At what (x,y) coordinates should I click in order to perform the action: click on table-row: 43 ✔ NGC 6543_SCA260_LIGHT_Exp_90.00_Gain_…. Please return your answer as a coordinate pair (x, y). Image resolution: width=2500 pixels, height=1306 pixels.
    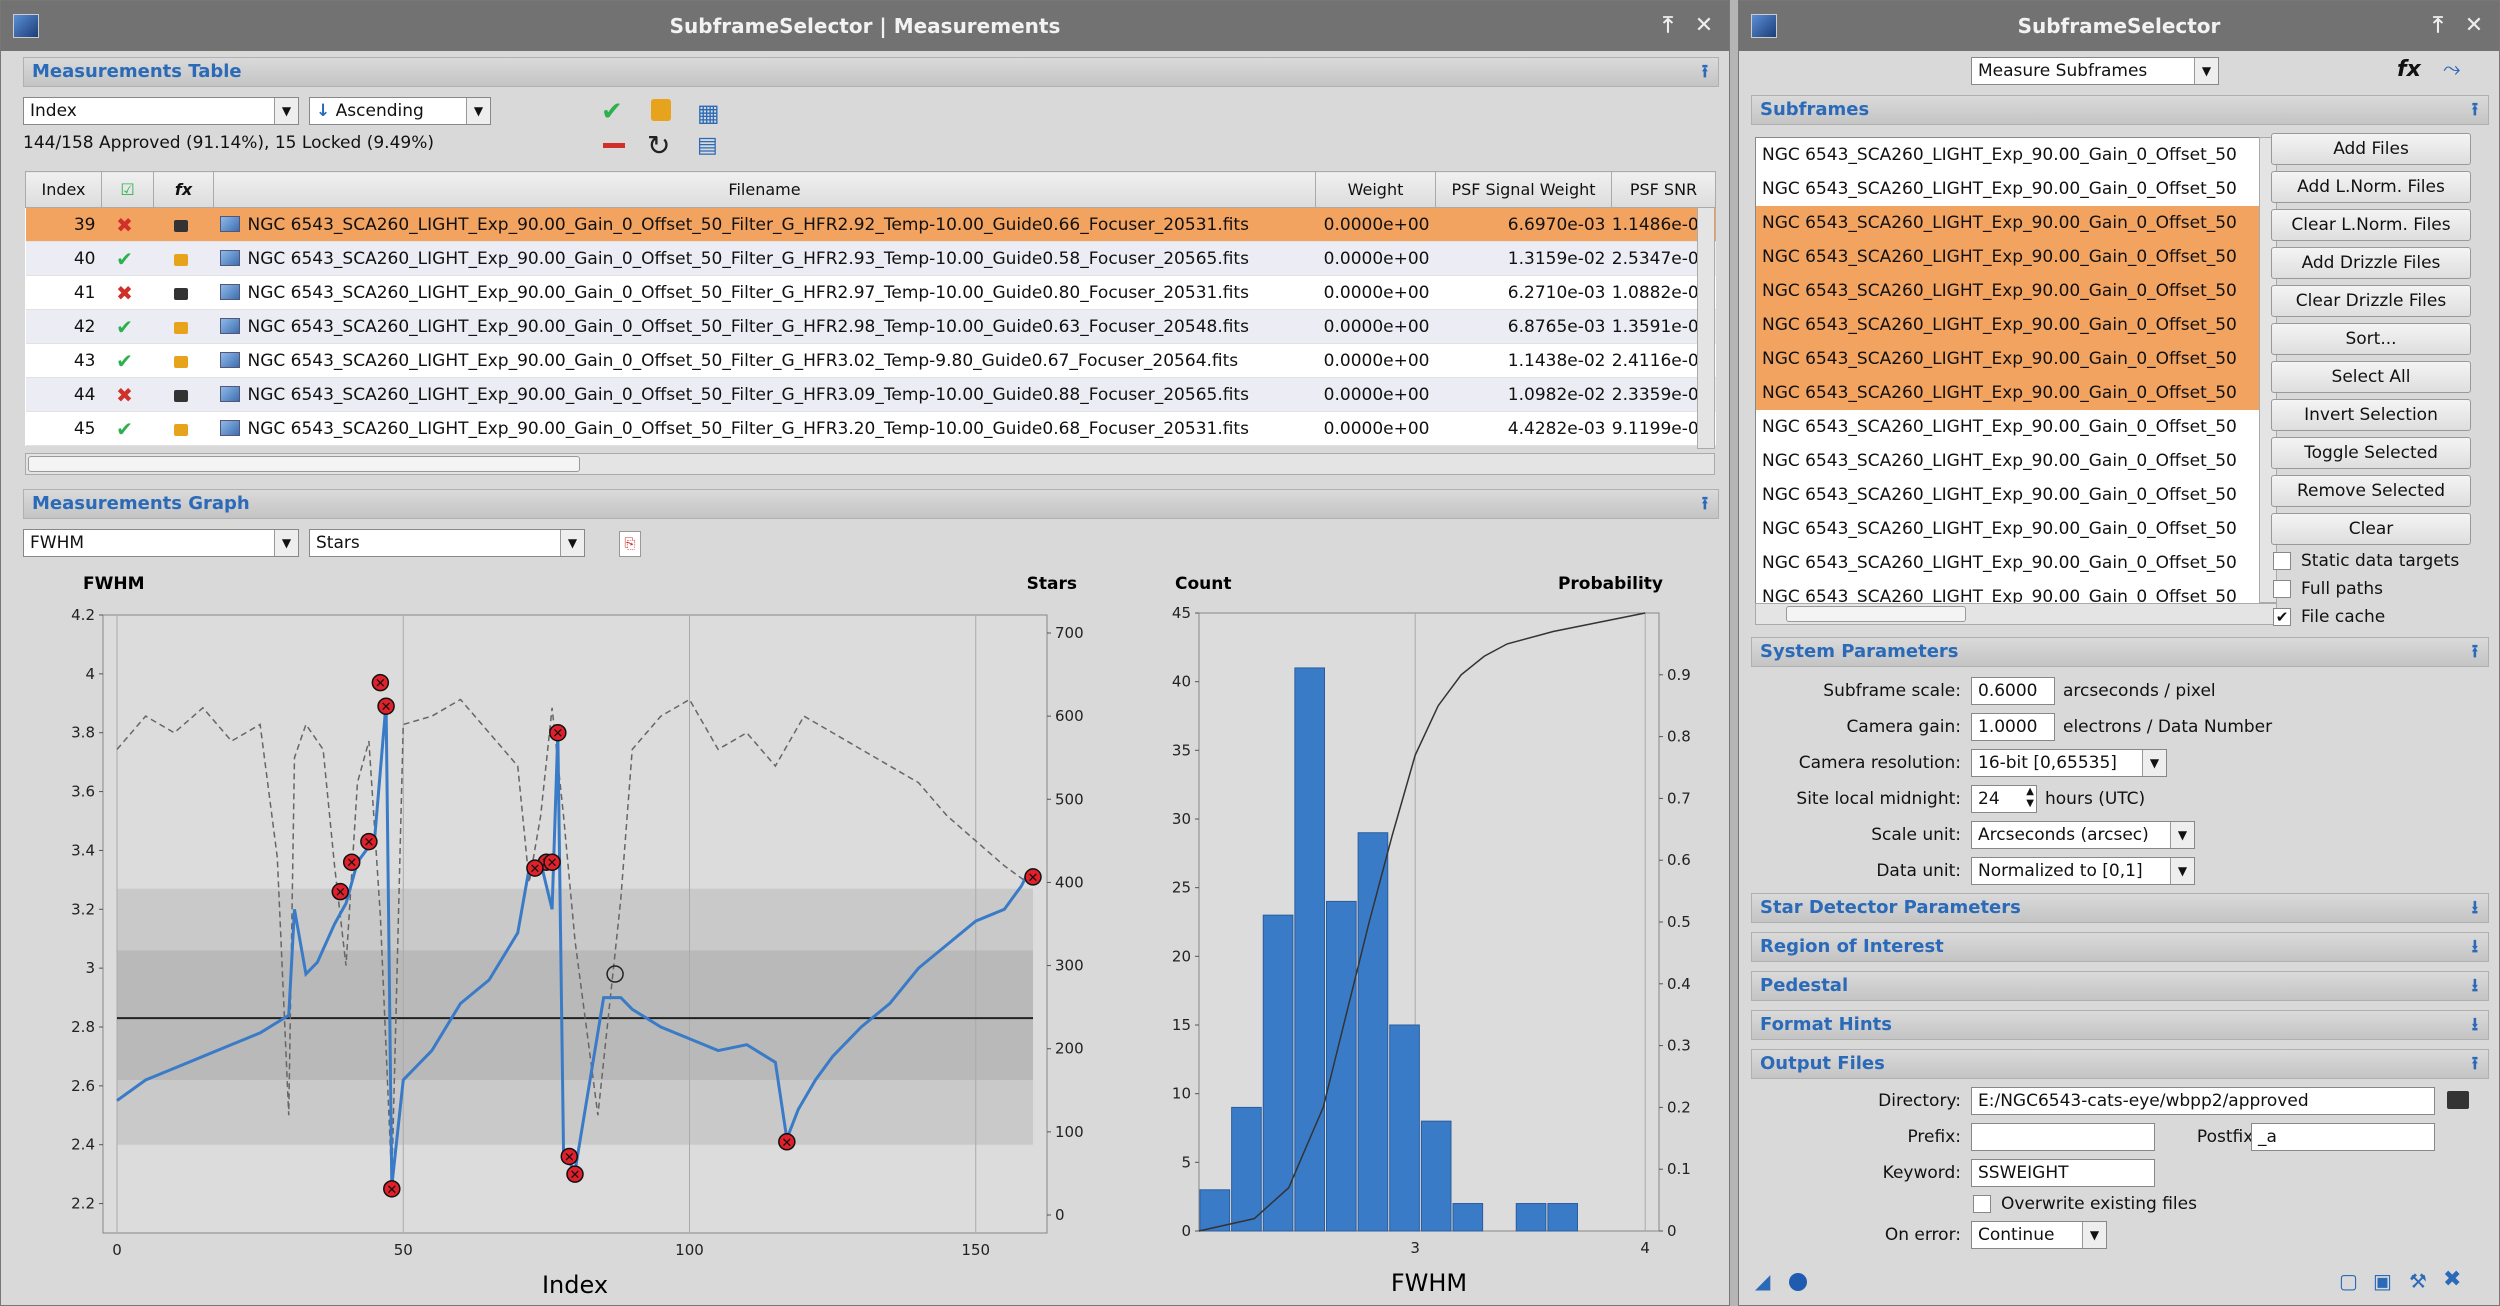
    Looking at the image, I should click on (870, 360).